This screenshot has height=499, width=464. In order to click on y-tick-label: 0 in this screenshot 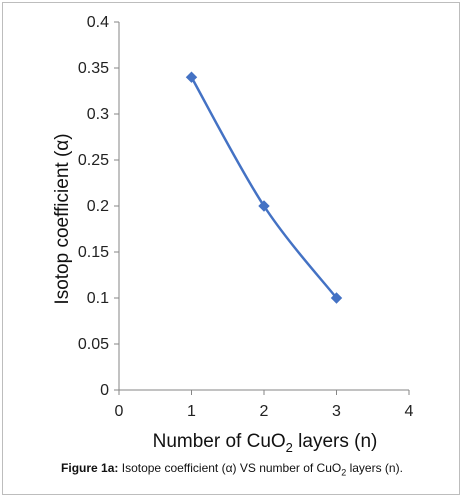, I will do `click(104, 390)`.